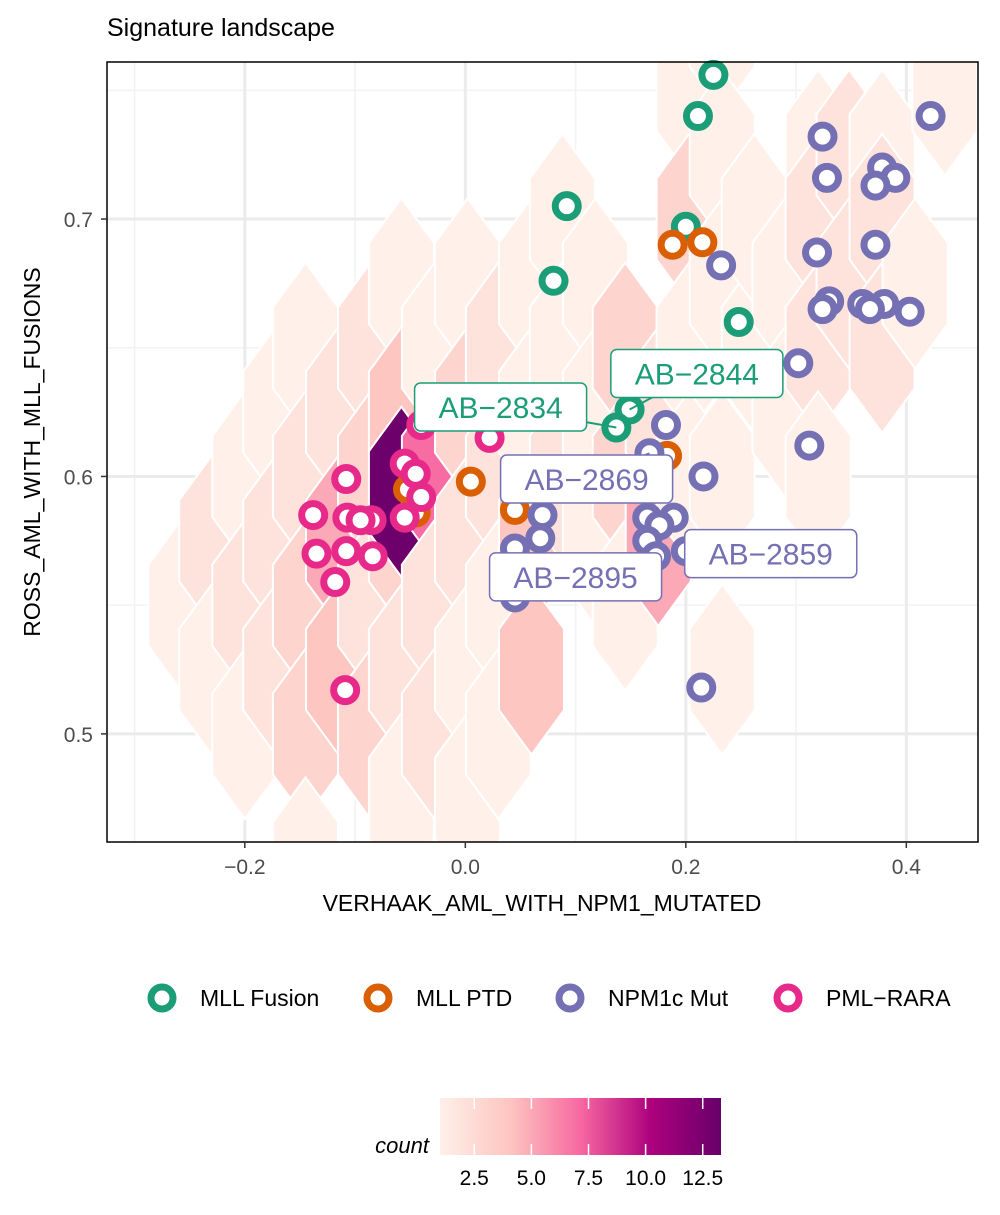 The width and height of the screenshot is (1000, 1215). I want to click on y-tick-label: 0.6, so click(78, 477).